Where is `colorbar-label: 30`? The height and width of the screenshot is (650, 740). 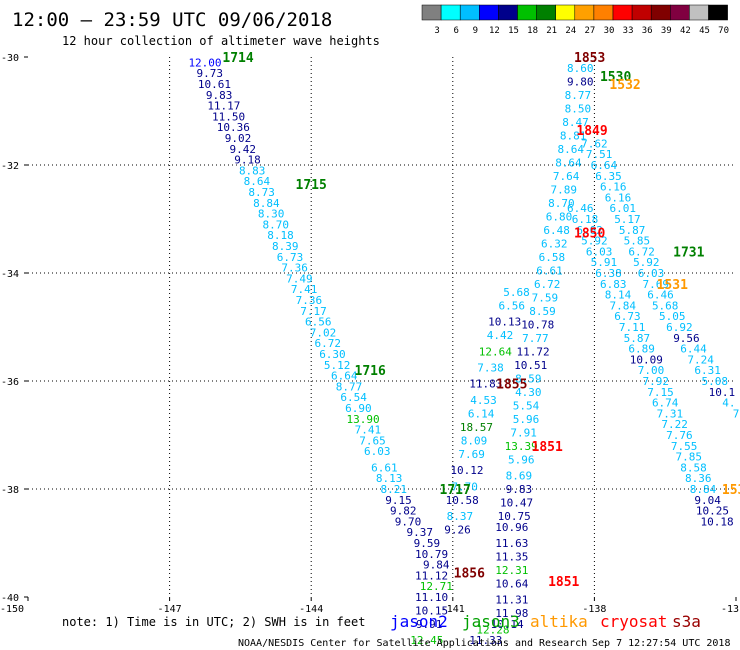 colorbar-label: 30 is located at coordinates (609, 31).